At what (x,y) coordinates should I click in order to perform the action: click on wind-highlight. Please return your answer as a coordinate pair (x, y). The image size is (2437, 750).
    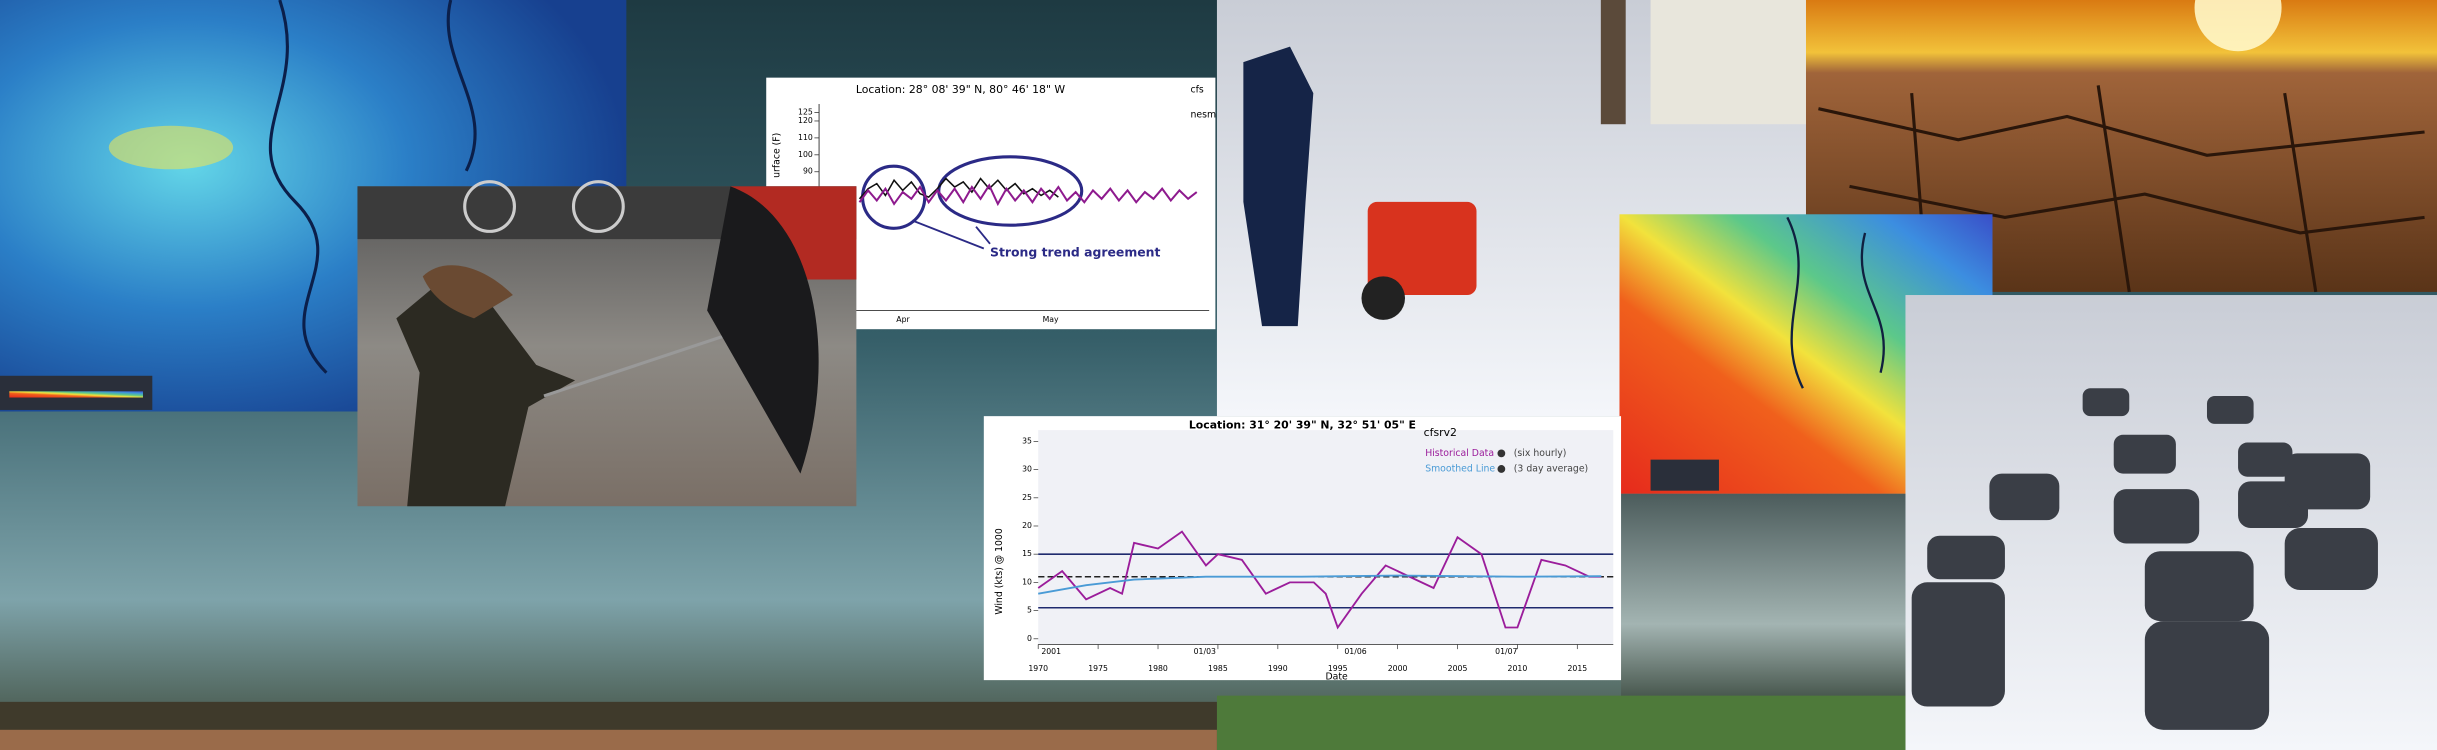
    Looking at the image, I should click on (171, 147).